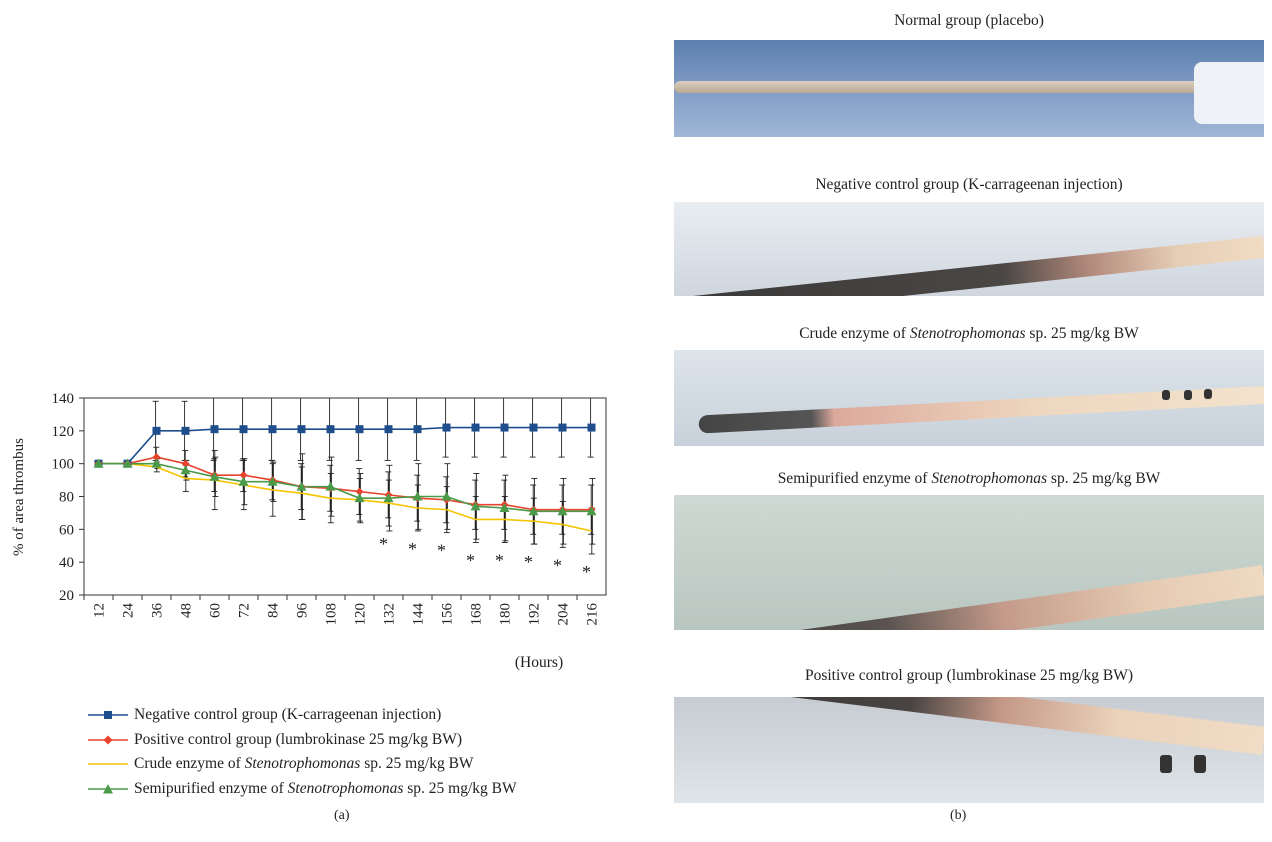 This screenshot has height=842, width=1272. I want to click on x-tick-label: 168, so click(477, 614).